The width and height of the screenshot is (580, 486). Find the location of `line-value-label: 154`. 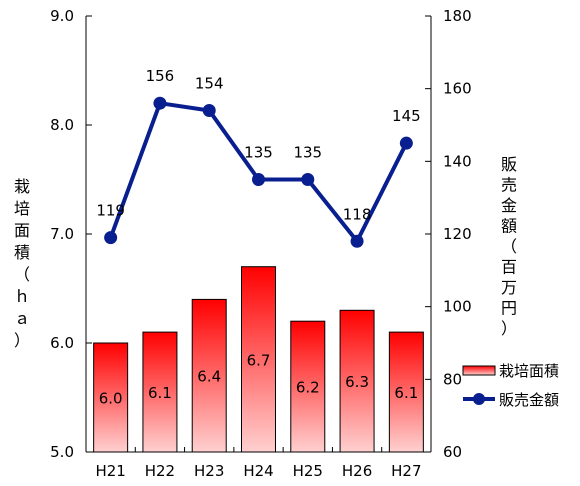

line-value-label: 154 is located at coordinates (209, 83).